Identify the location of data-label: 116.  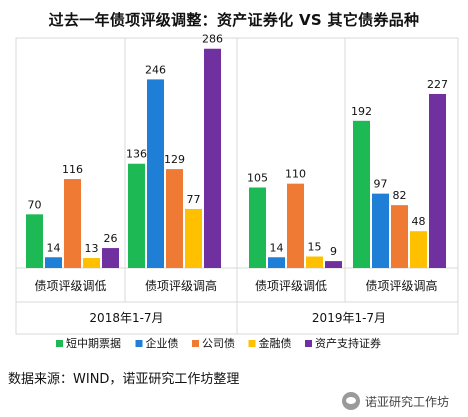
(72, 169).